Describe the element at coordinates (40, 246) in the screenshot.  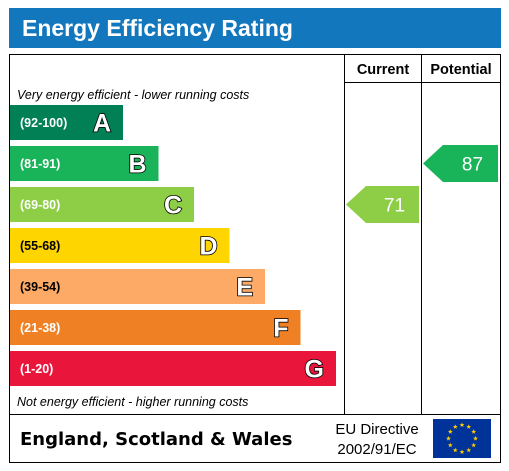
I see `band-d-range: (55-68)` at that location.